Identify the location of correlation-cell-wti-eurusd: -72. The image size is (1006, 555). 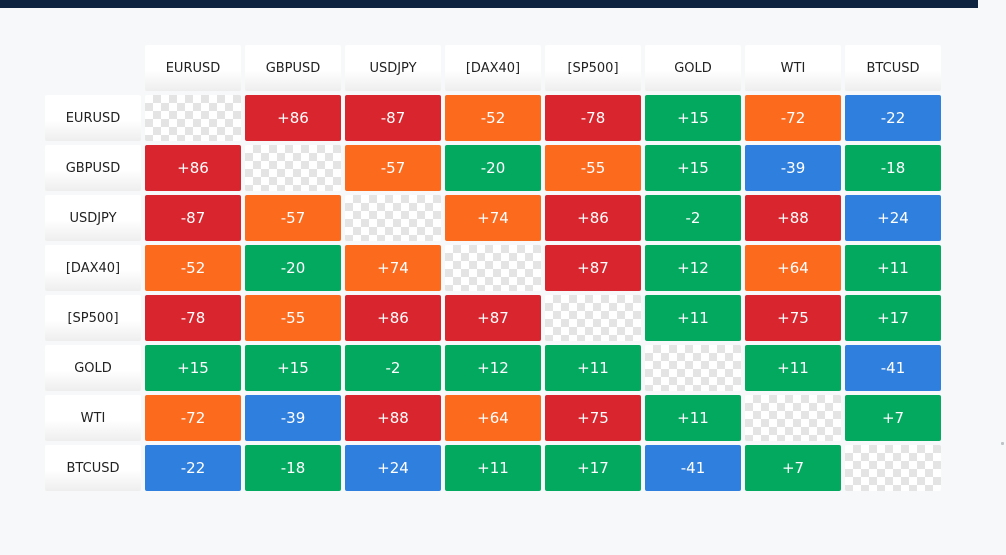
(193, 418).